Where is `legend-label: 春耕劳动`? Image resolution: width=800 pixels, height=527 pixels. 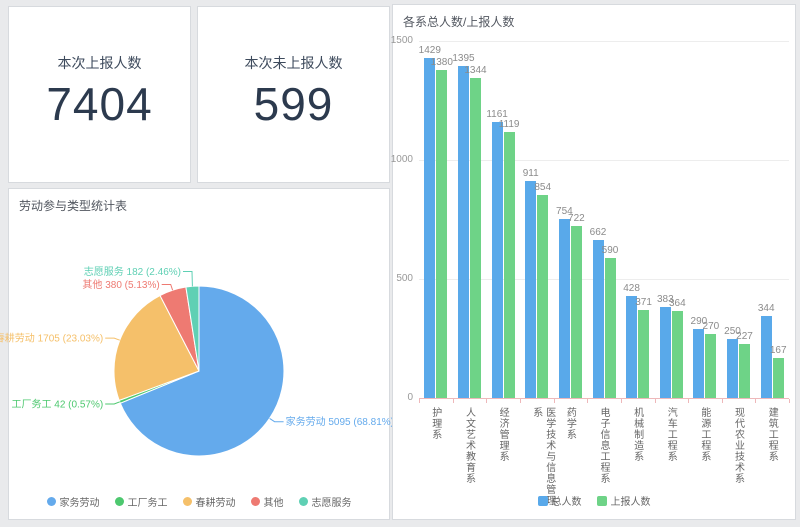 legend-label: 春耕劳动 is located at coordinates (215, 503).